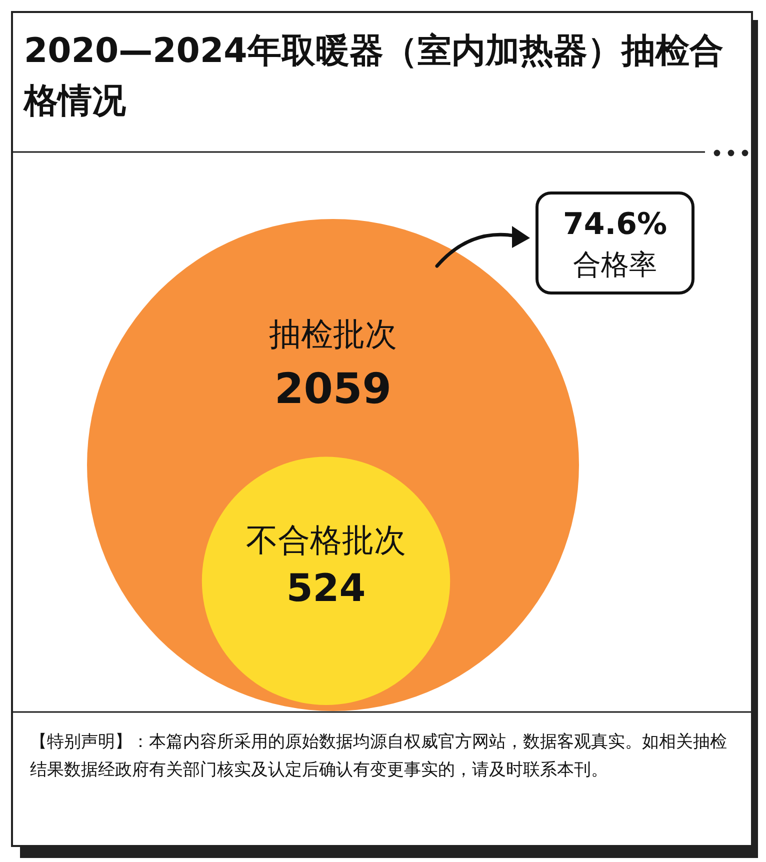 The height and width of the screenshot is (862, 766). What do you see at coordinates (374, 76) in the screenshot?
I see `text: 2020—2024年取暖器（室内加热器）抽检合格情况` at bounding box center [374, 76].